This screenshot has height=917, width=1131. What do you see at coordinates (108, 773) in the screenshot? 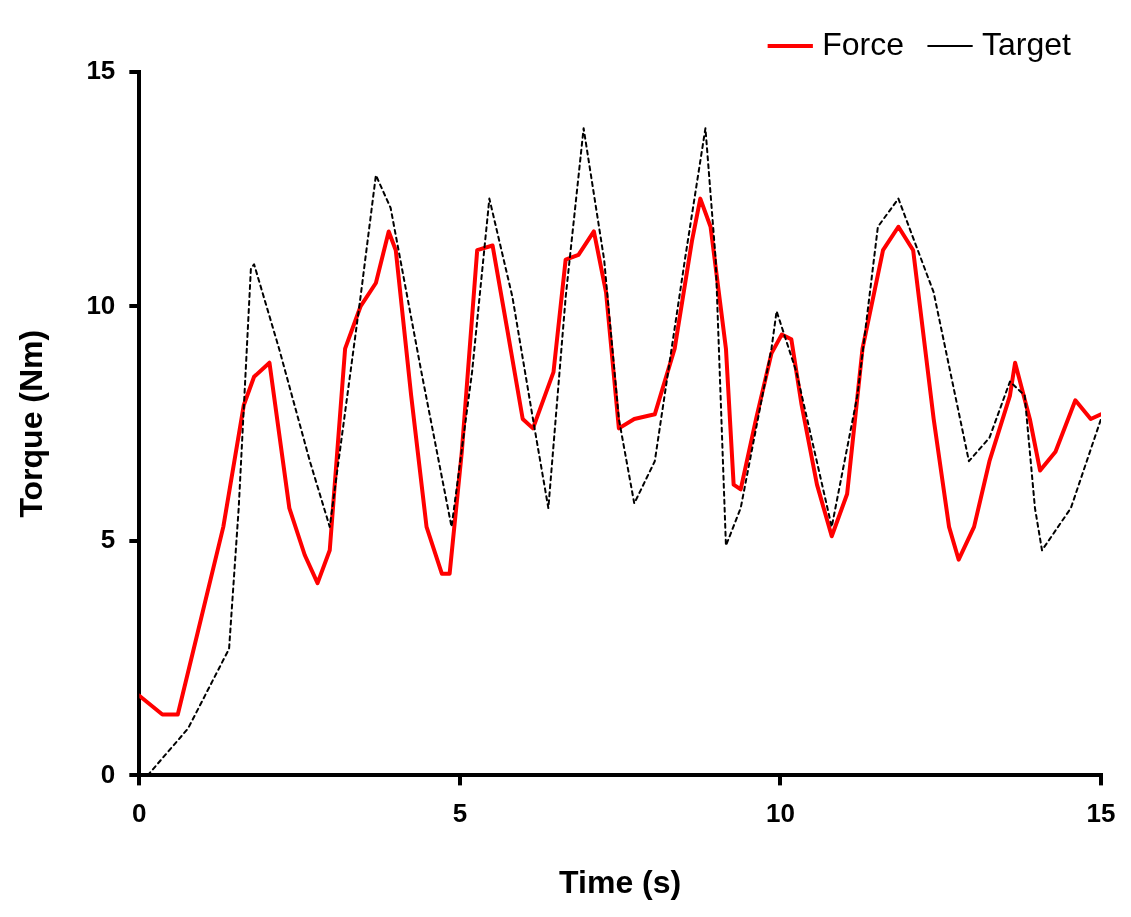
I see `y-tick-label: 0` at bounding box center [108, 773].